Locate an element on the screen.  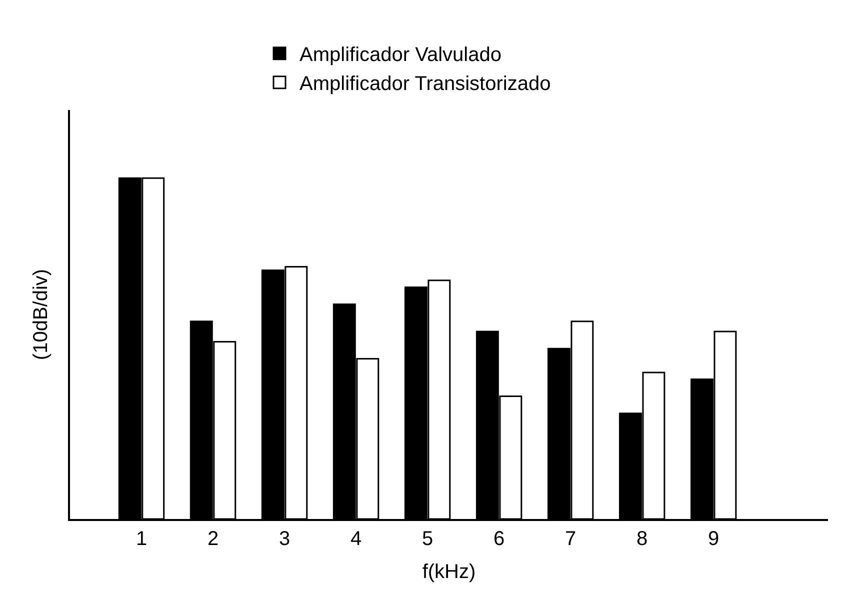
x-tick-label: 5 is located at coordinates (428, 539).